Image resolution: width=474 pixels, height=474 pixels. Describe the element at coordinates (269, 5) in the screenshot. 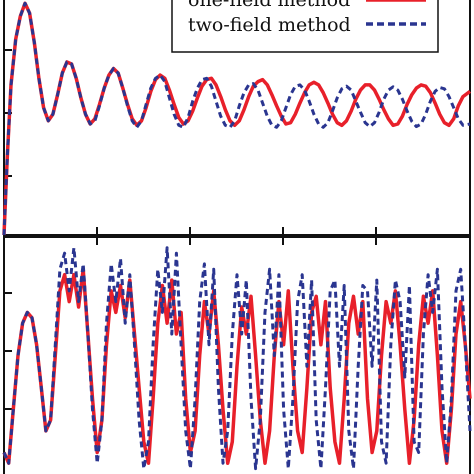

I see `legend-label-one-field: one-field method` at that location.